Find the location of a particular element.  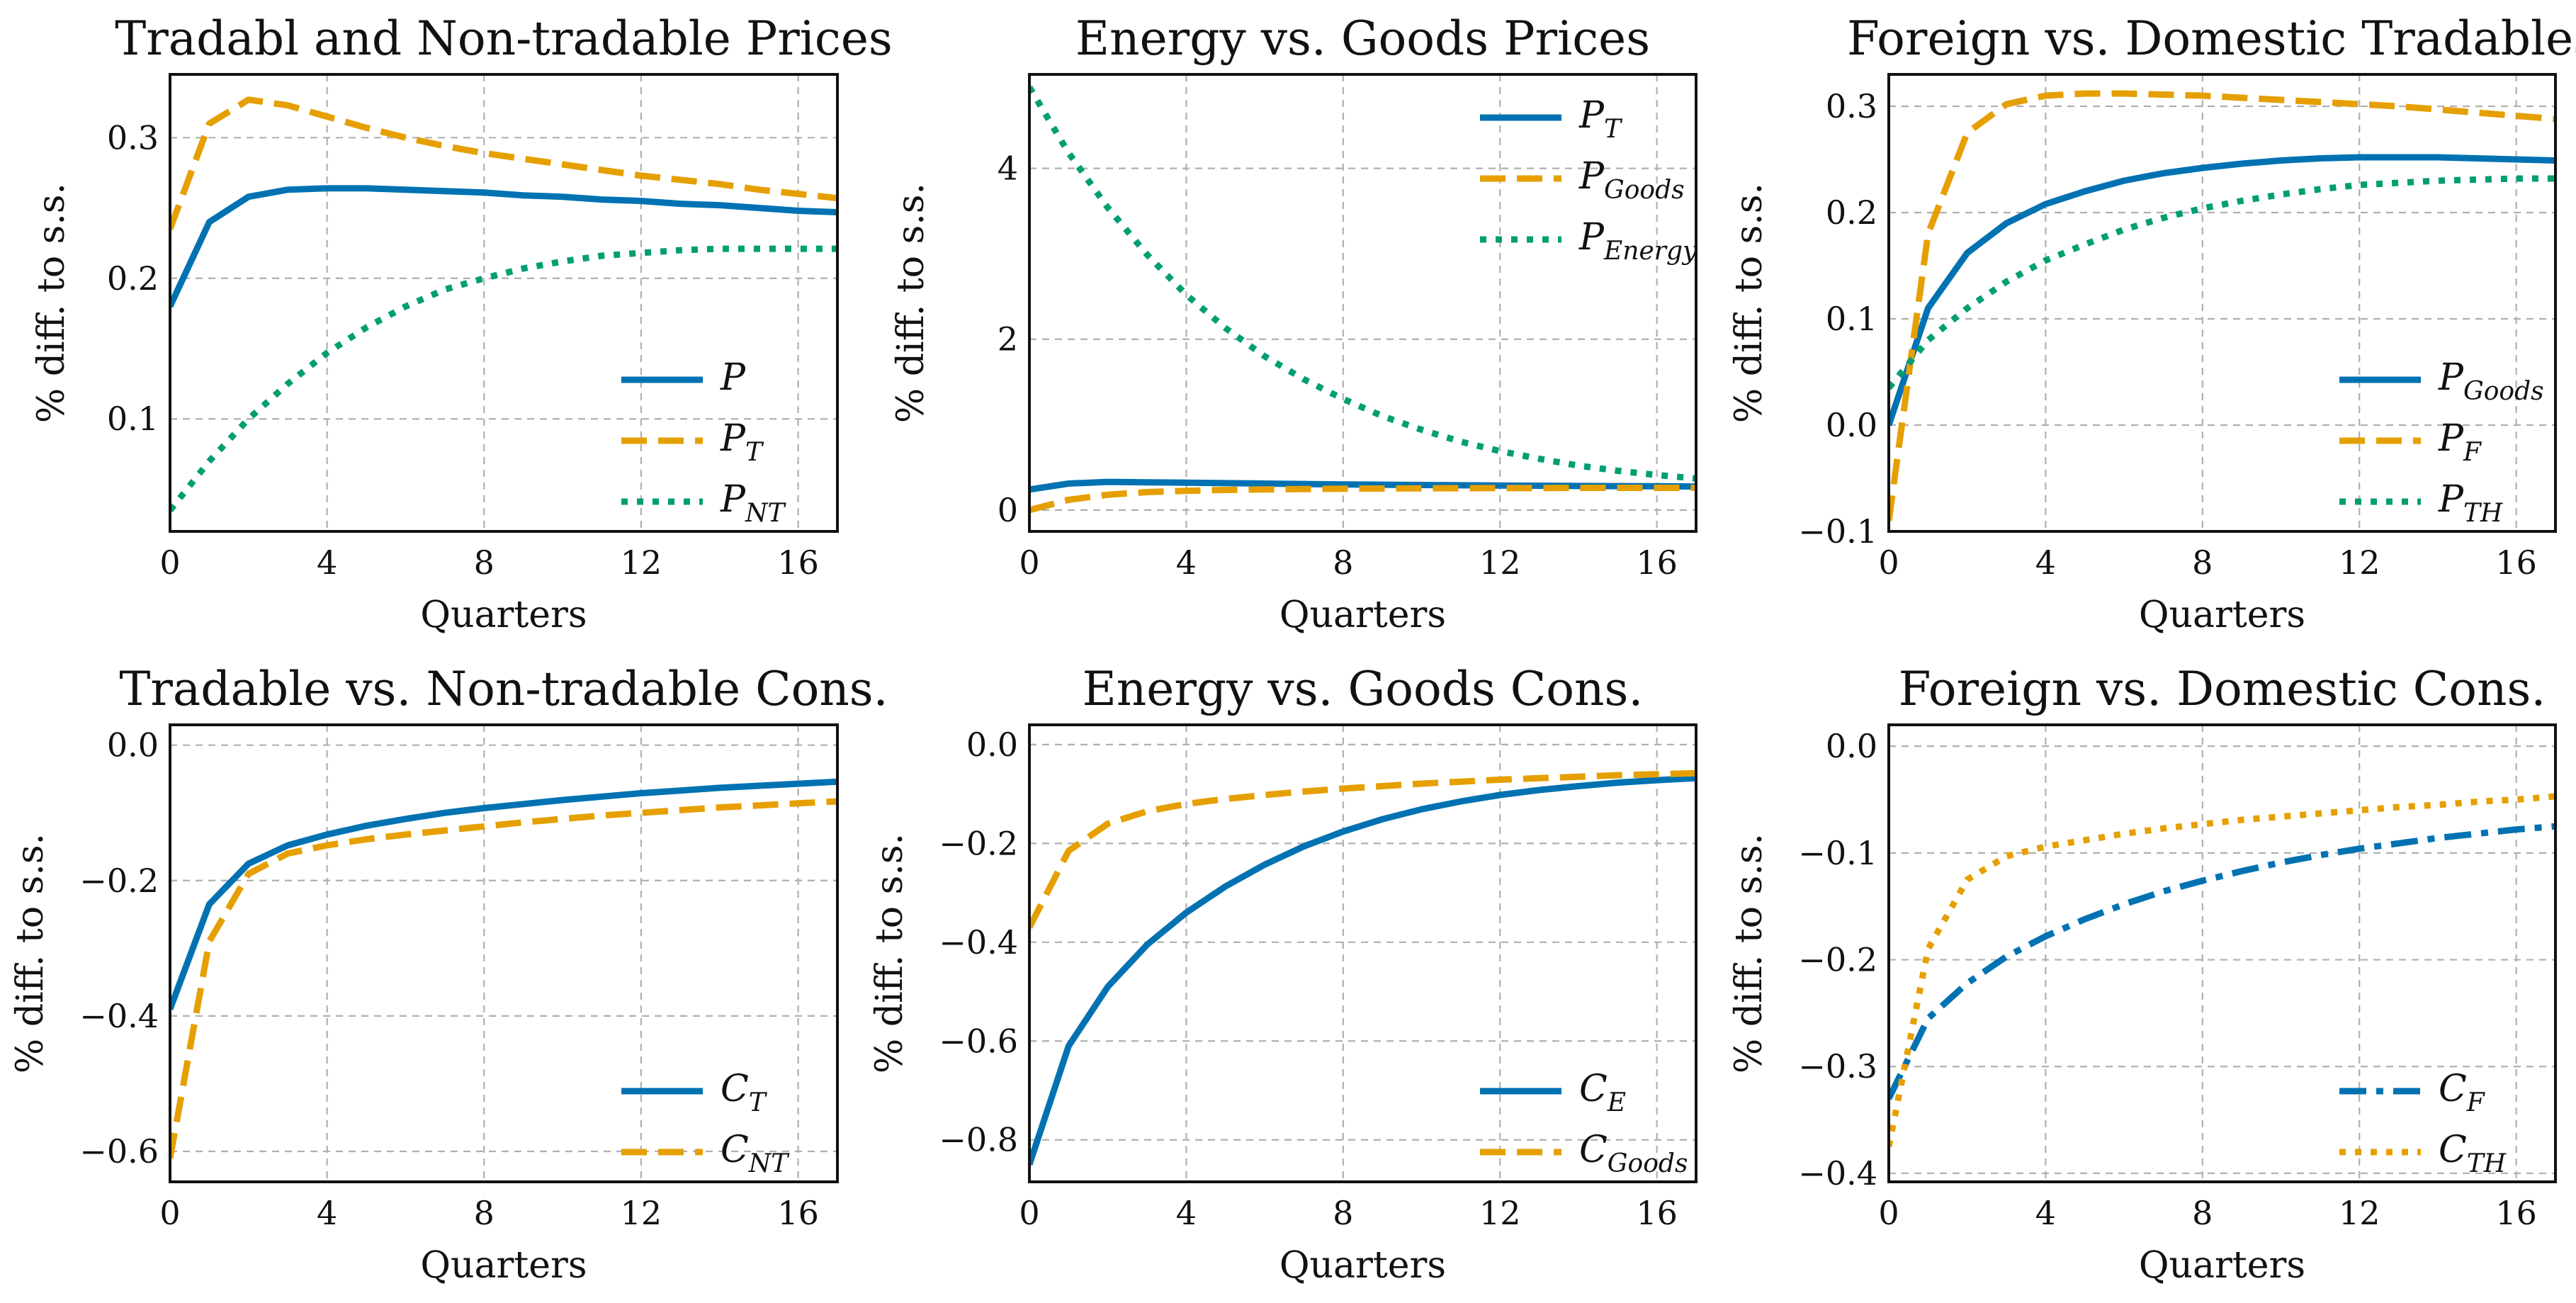

chart-title: Tradable vs. Non-tradable Cons. is located at coordinates (503, 689).